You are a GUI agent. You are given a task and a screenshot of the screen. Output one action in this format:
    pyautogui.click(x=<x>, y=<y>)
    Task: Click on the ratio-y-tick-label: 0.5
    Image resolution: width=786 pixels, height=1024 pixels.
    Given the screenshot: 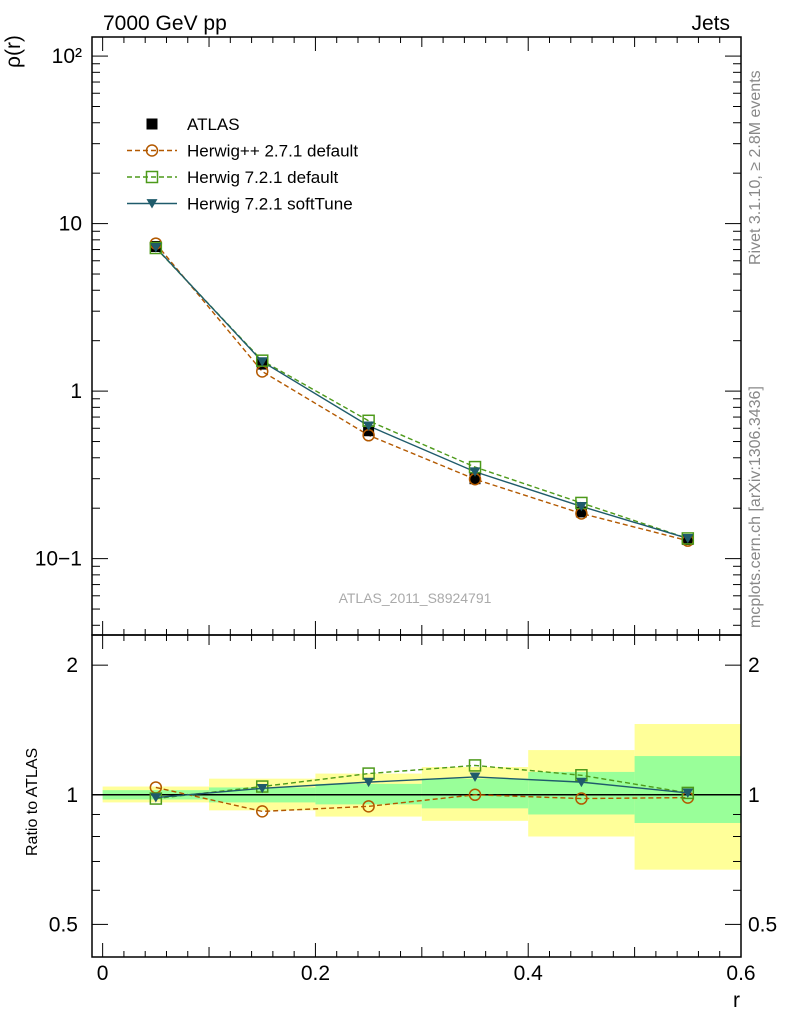 What is the action you would take?
    pyautogui.click(x=63, y=924)
    